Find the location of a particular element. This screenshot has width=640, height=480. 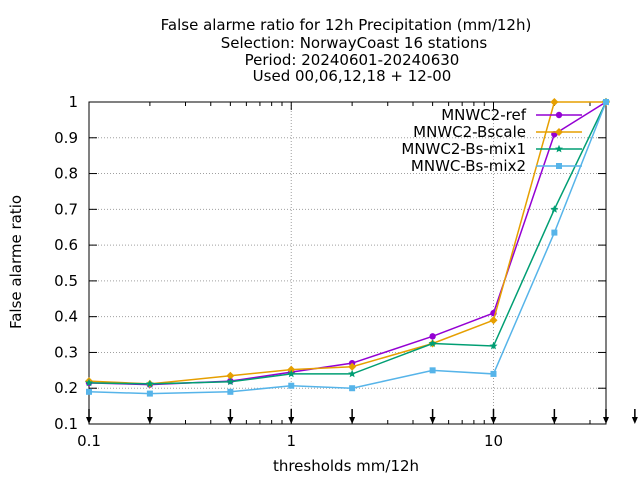

x-tick-label: 10 is located at coordinates (493, 441).